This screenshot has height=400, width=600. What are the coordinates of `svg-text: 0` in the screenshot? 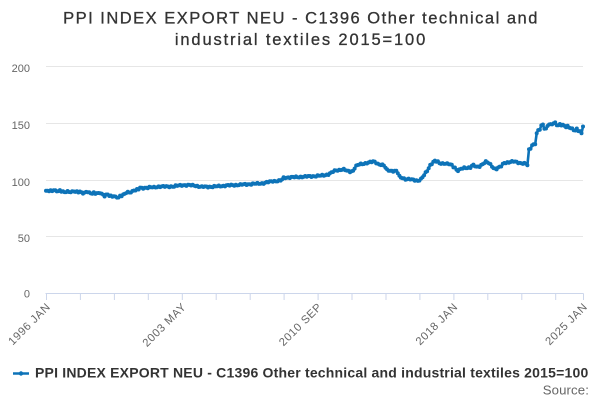 It's located at (27, 295).